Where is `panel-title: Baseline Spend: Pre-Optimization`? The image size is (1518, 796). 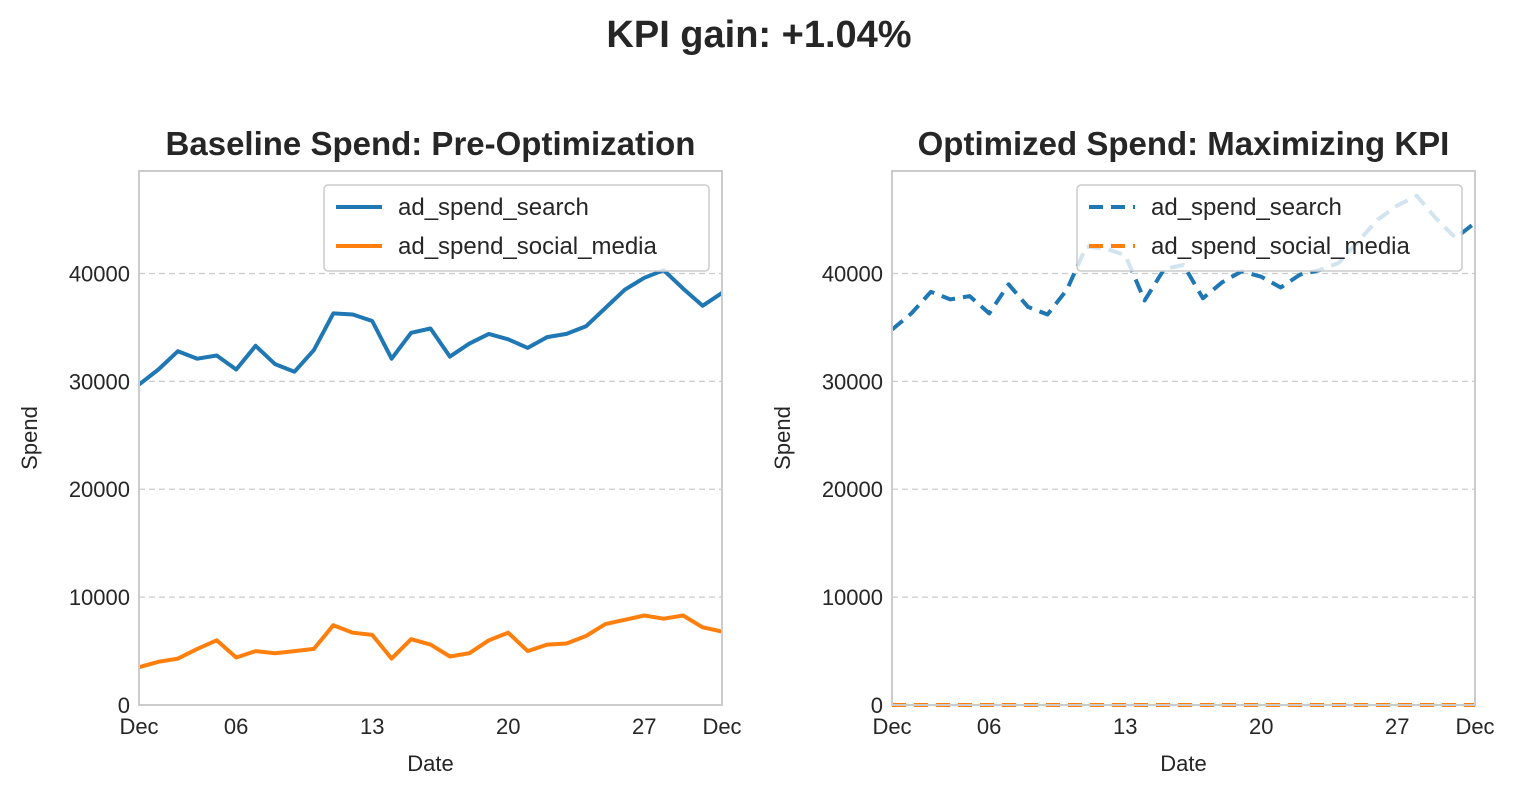
panel-title: Baseline Spend: Pre-Optimization is located at coordinates (431, 143).